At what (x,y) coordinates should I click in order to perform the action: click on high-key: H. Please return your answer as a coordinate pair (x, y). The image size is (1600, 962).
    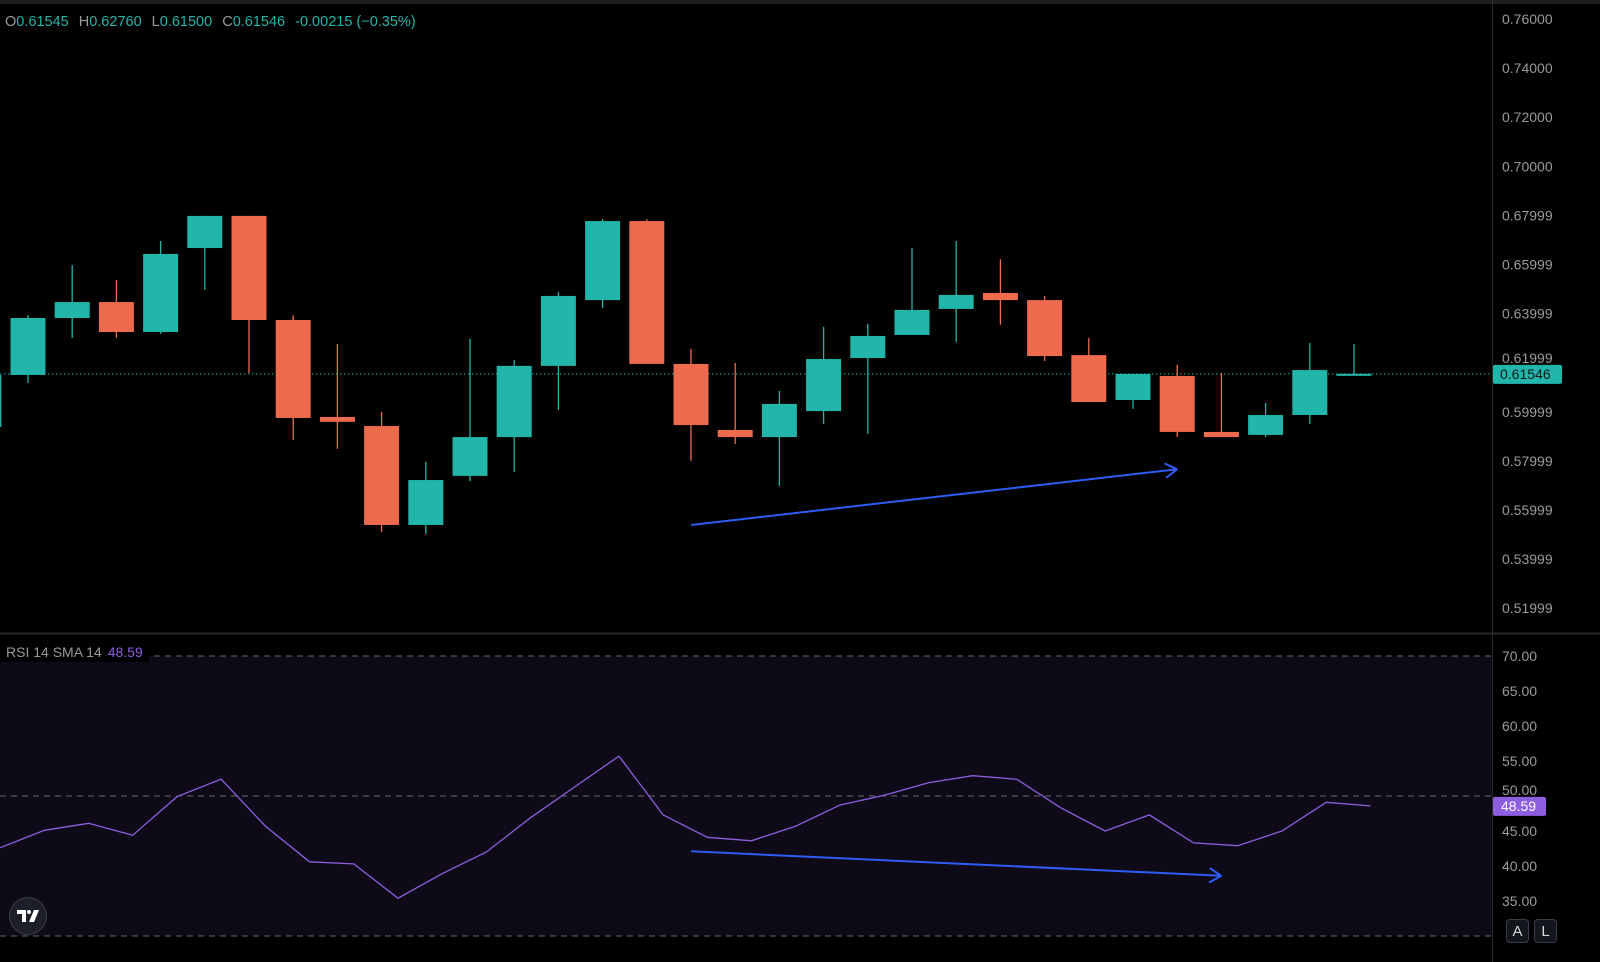
    Looking at the image, I should click on (84, 22).